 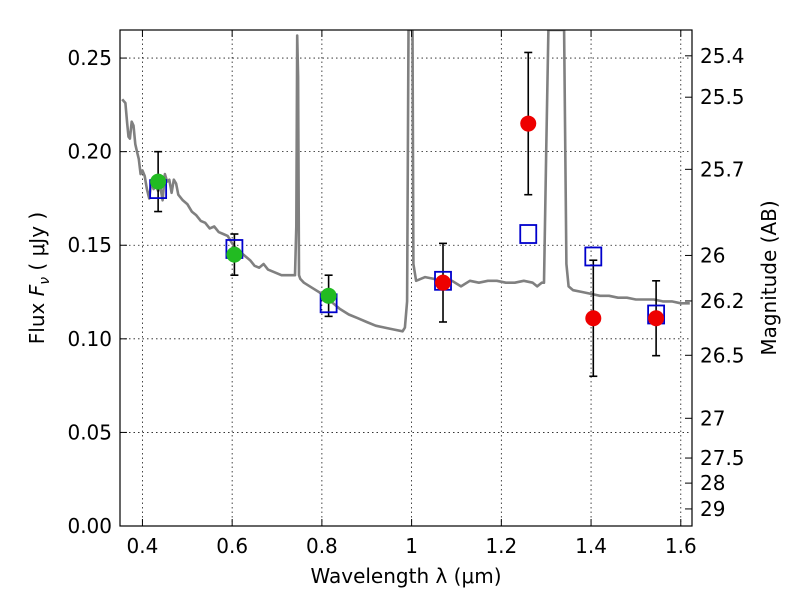 I want to click on y-tick-label: 0.20, so click(x=89, y=152).